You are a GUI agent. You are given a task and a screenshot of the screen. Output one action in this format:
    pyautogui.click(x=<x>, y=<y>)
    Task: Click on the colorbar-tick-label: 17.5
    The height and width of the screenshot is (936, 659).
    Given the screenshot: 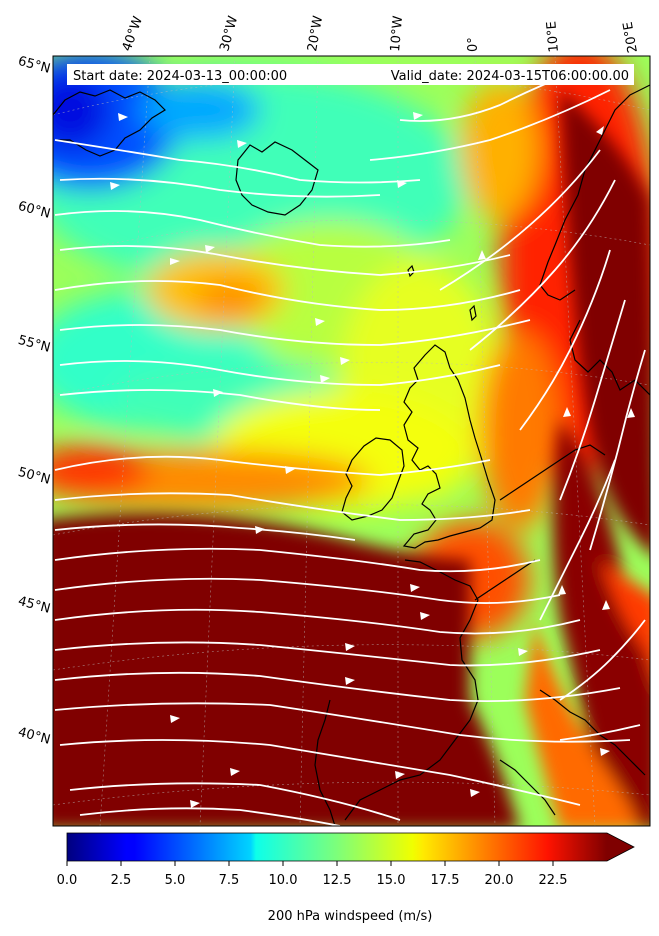 What is the action you would take?
    pyautogui.click(x=445, y=880)
    